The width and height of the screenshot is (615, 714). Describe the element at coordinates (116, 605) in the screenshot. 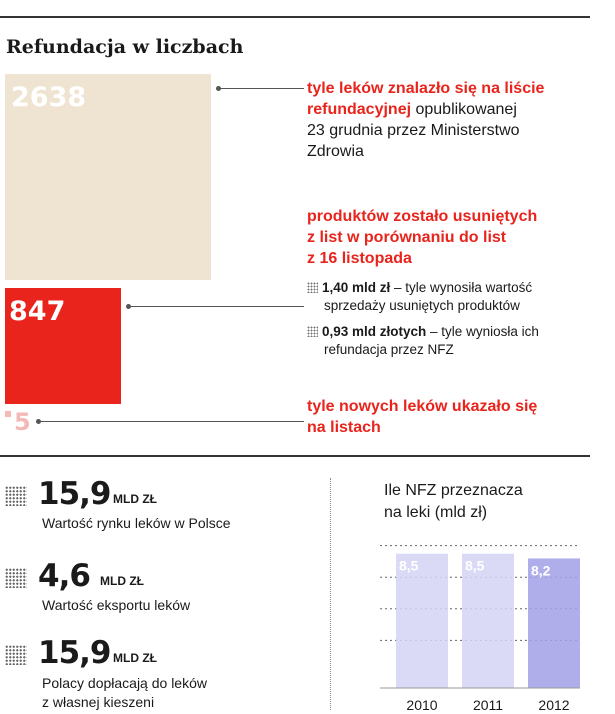

I see `stat-2-desc: Wartość eksportu leków` at that location.